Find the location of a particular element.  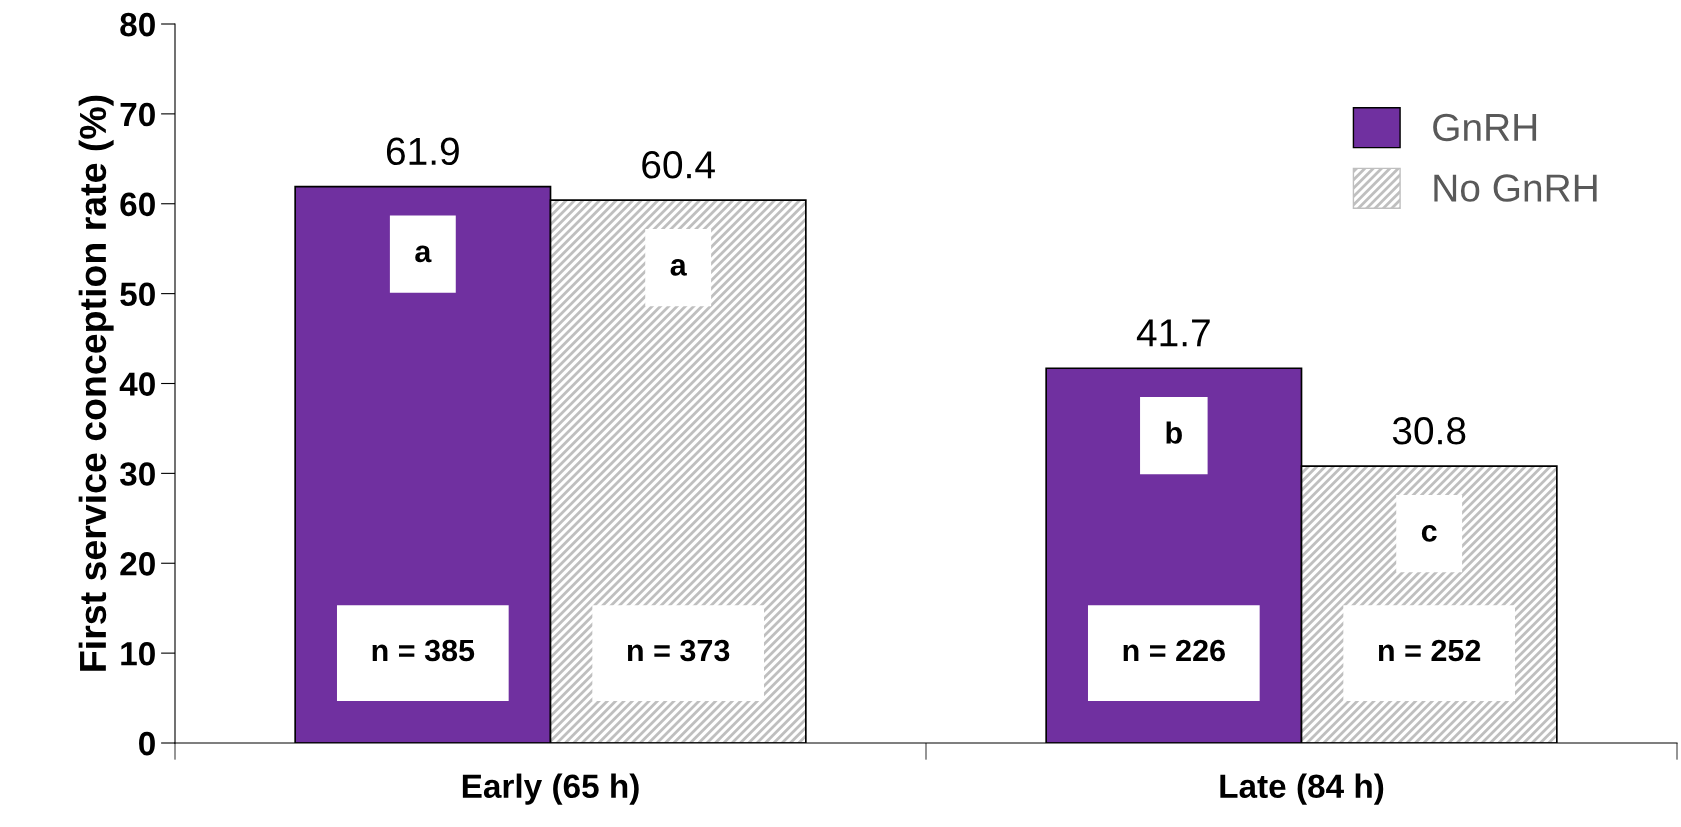

y-tick-label: 30 is located at coordinates (137, 474).